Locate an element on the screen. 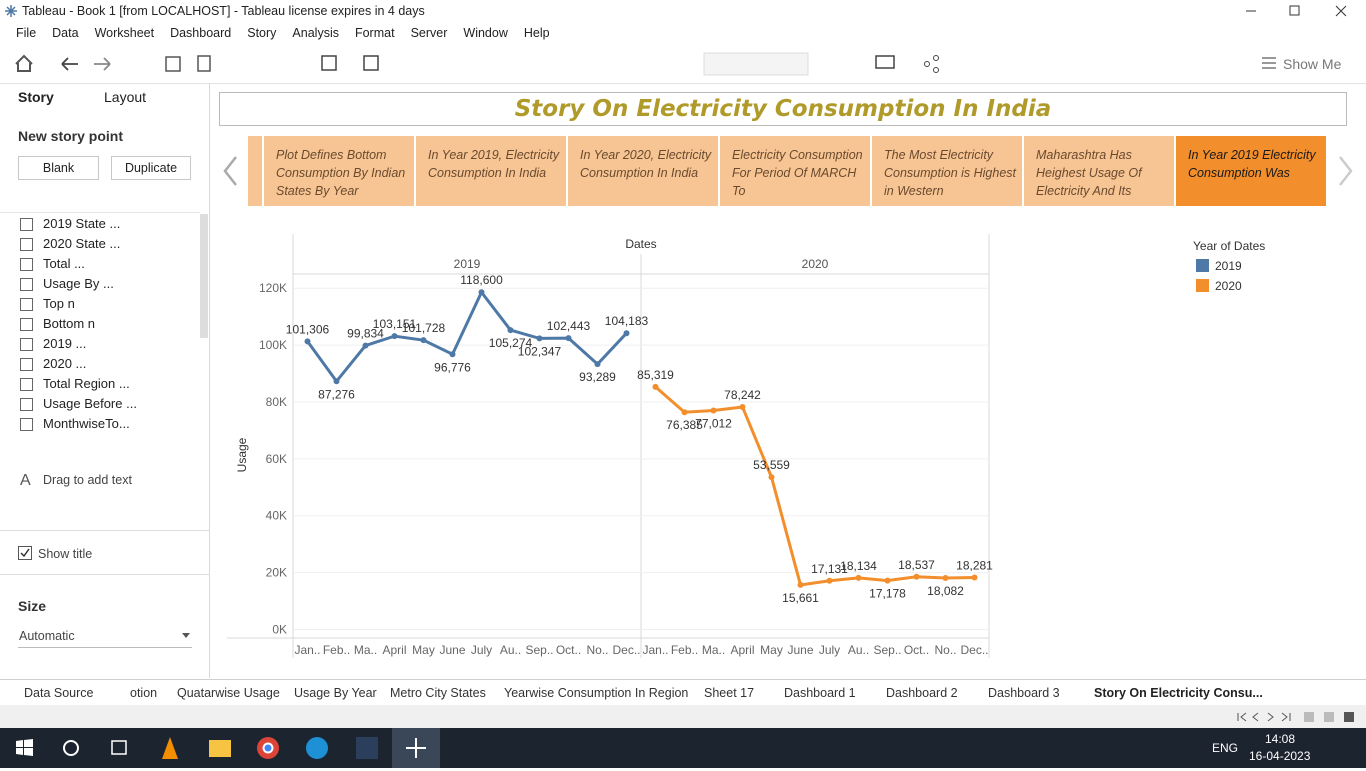 Image resolution: width=1366 pixels, height=771 pixels. menu-item: Dashboard is located at coordinates (201, 33).